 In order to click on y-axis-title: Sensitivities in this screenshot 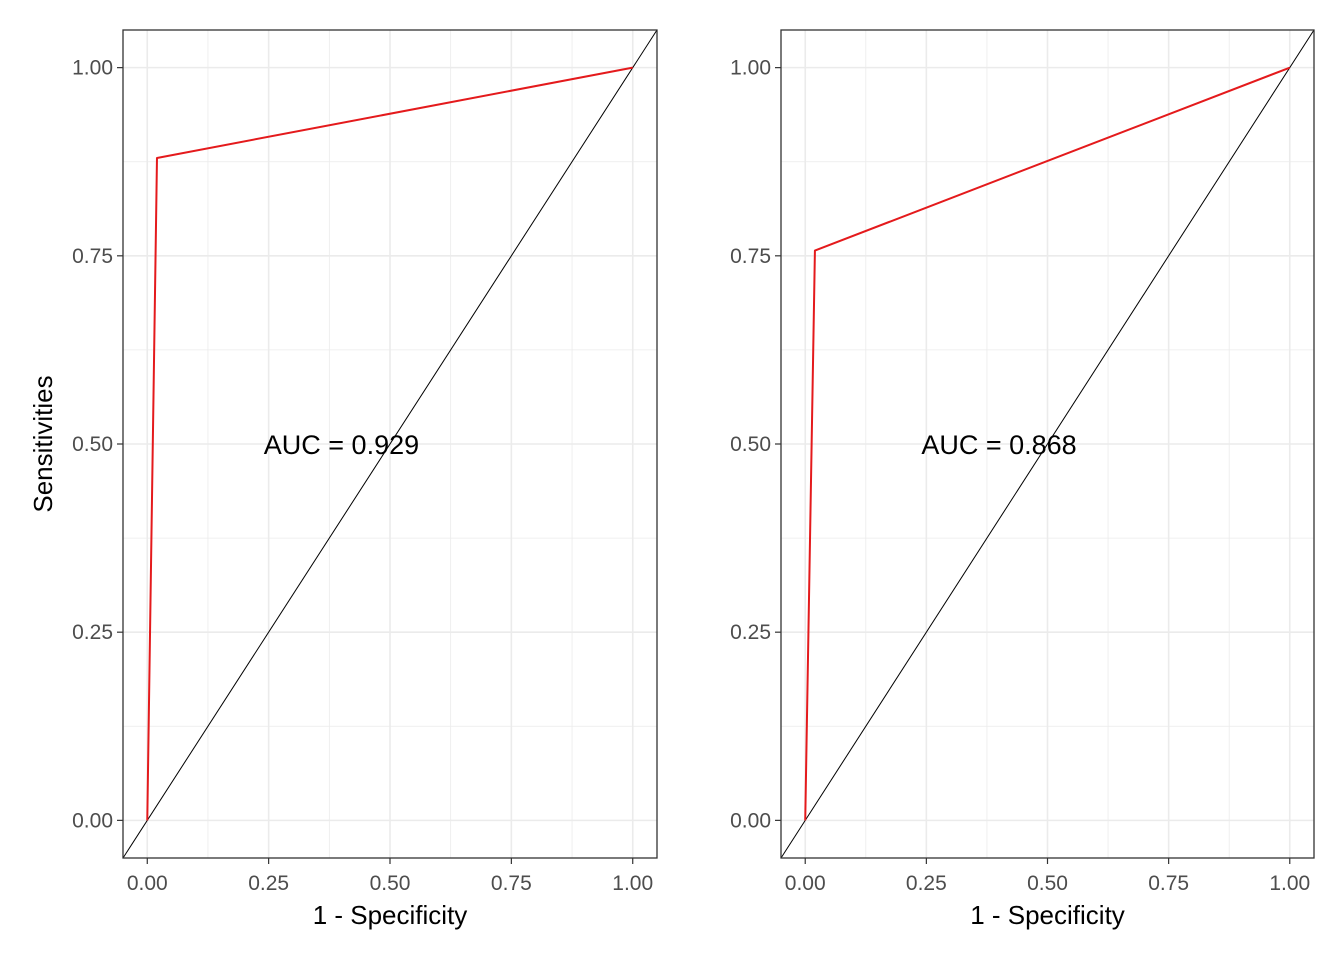, I will do `click(43, 443)`.